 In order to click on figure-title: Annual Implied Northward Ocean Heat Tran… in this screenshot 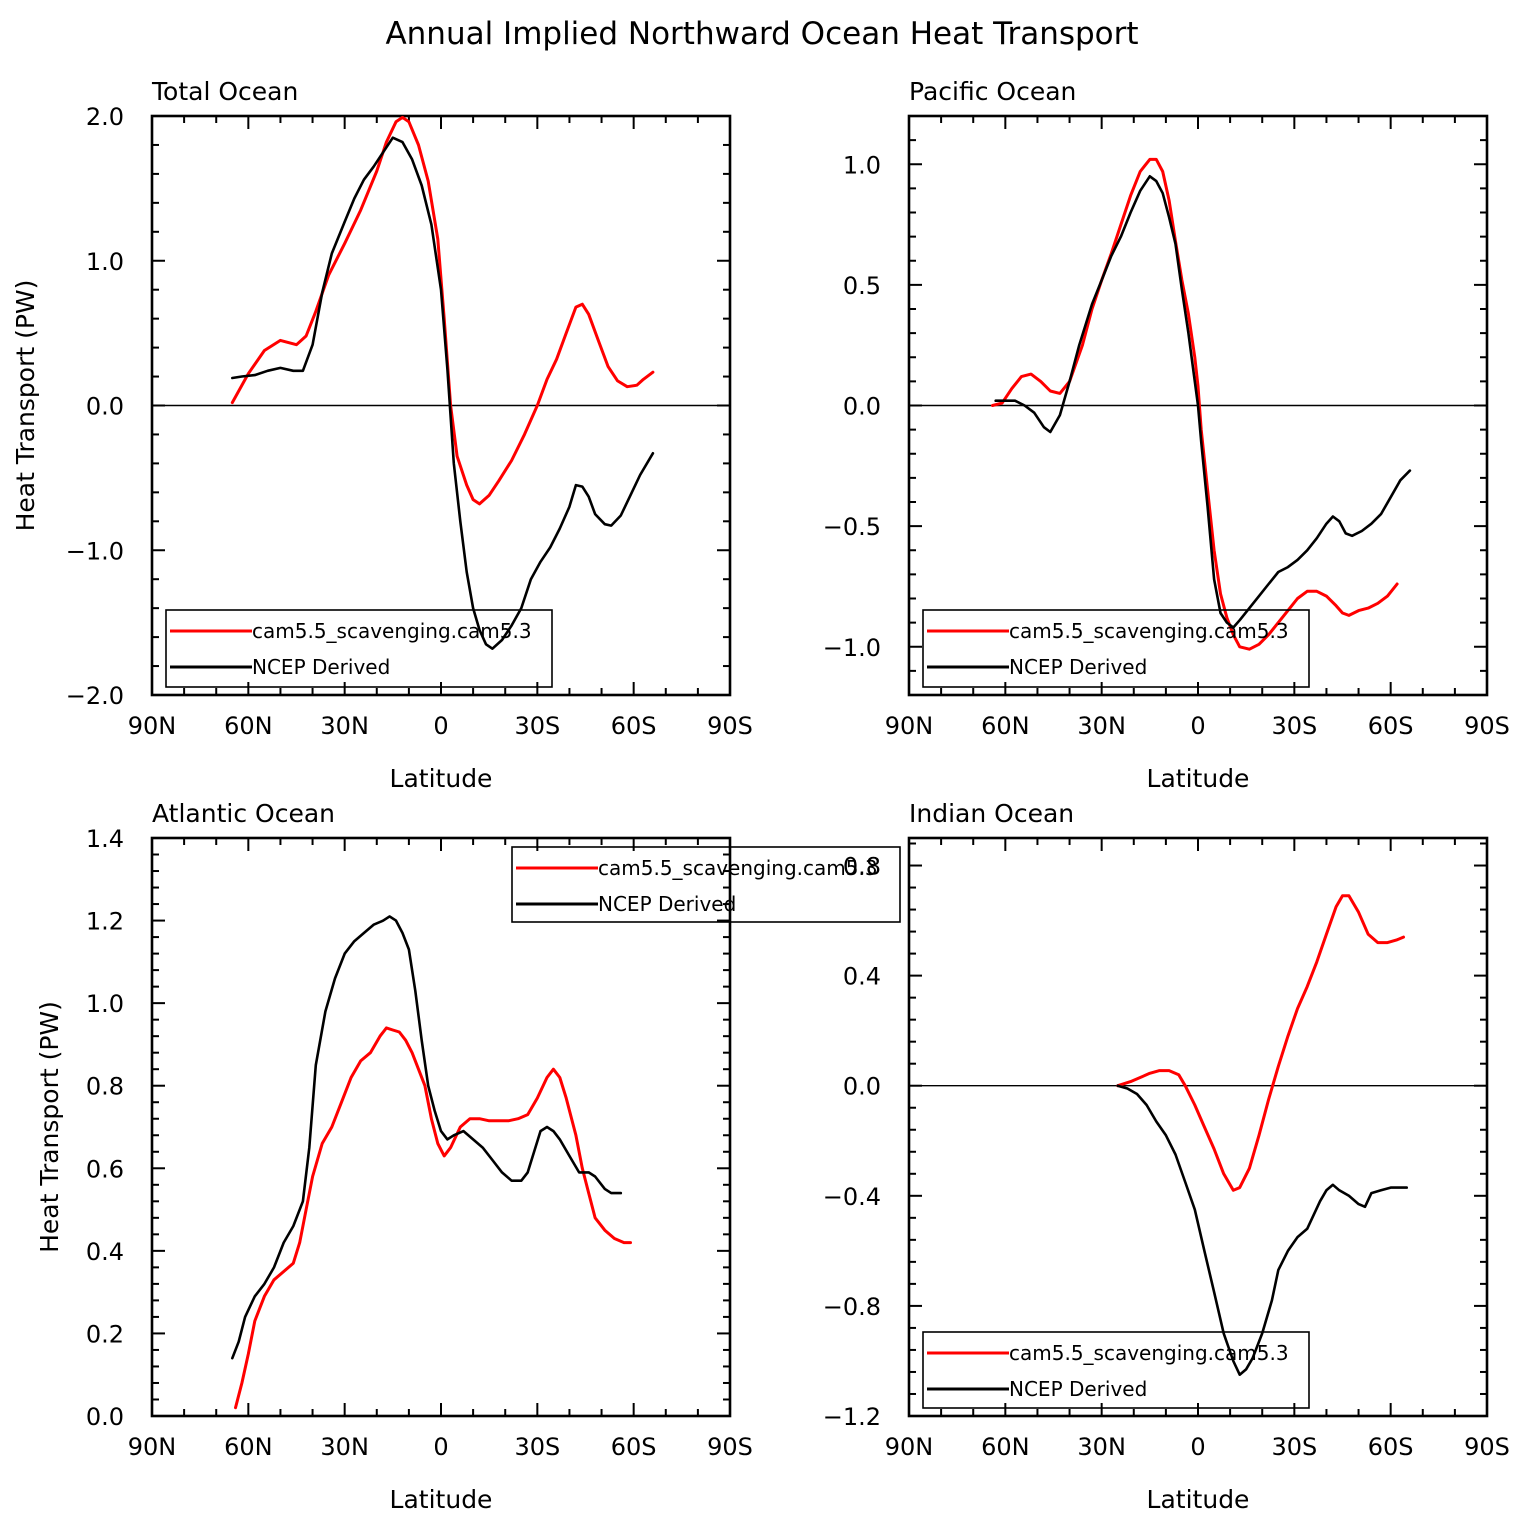, I will do `click(761, 34)`.